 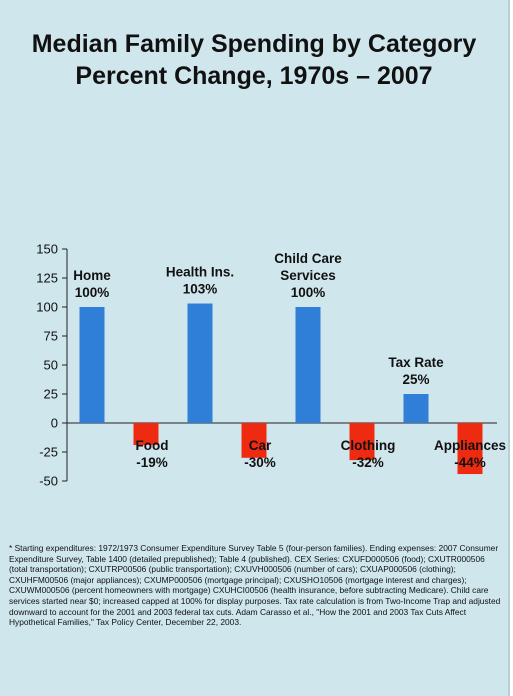 What do you see at coordinates (470, 462) in the screenshot?
I see `bar-value-label: -44%` at bounding box center [470, 462].